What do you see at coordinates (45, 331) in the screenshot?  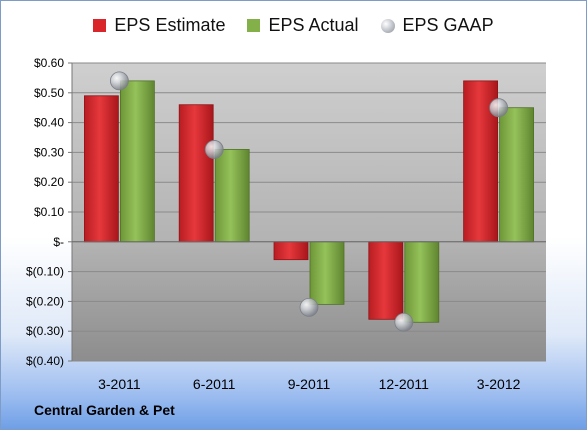 I see `y-tick-label: $(0.30)` at bounding box center [45, 331].